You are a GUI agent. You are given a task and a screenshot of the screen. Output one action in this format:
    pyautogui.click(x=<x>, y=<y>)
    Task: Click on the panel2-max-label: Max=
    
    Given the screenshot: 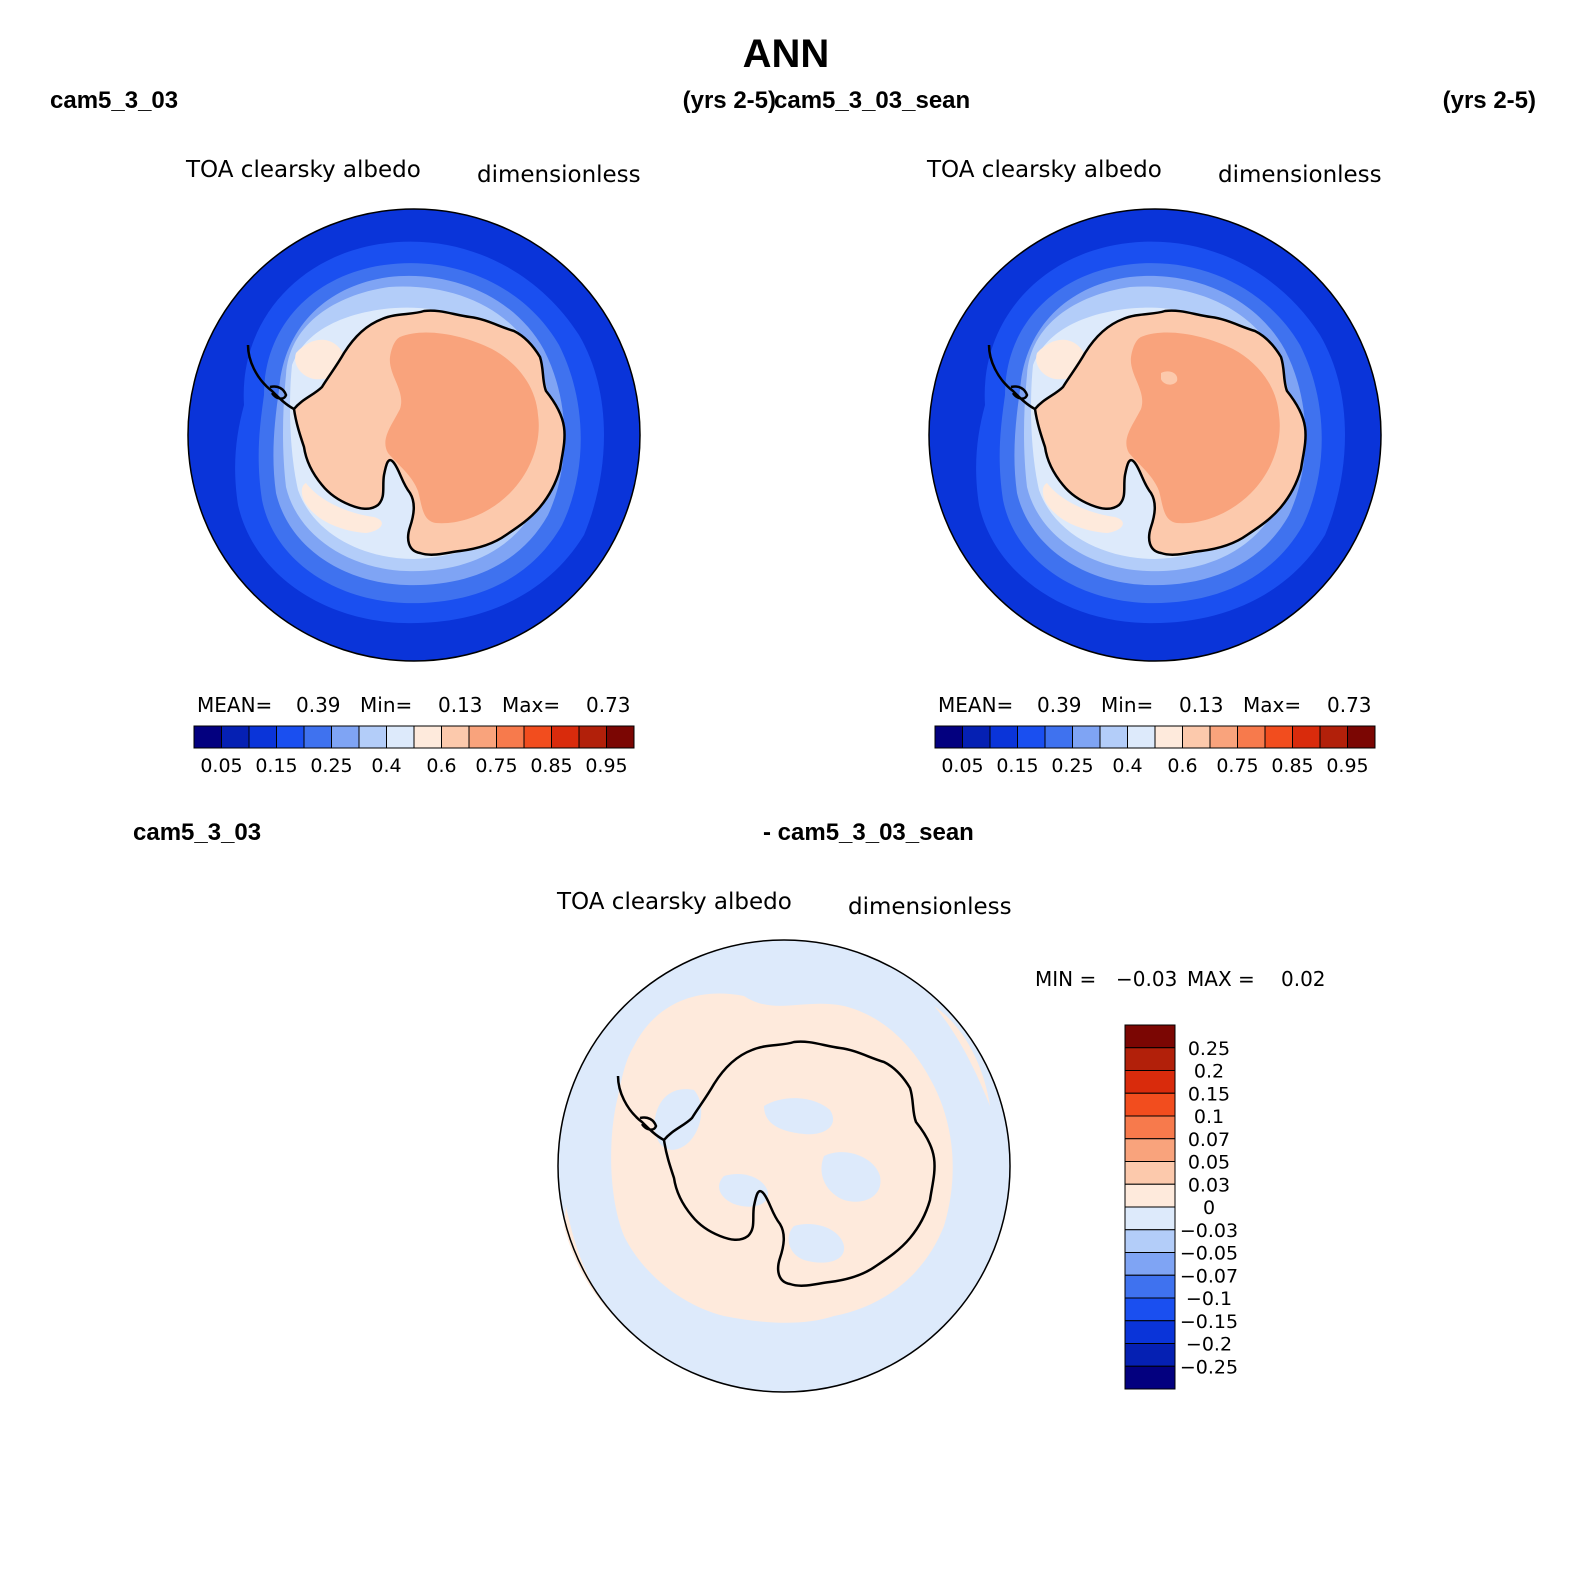 What is the action you would take?
    pyautogui.click(x=1272, y=705)
    